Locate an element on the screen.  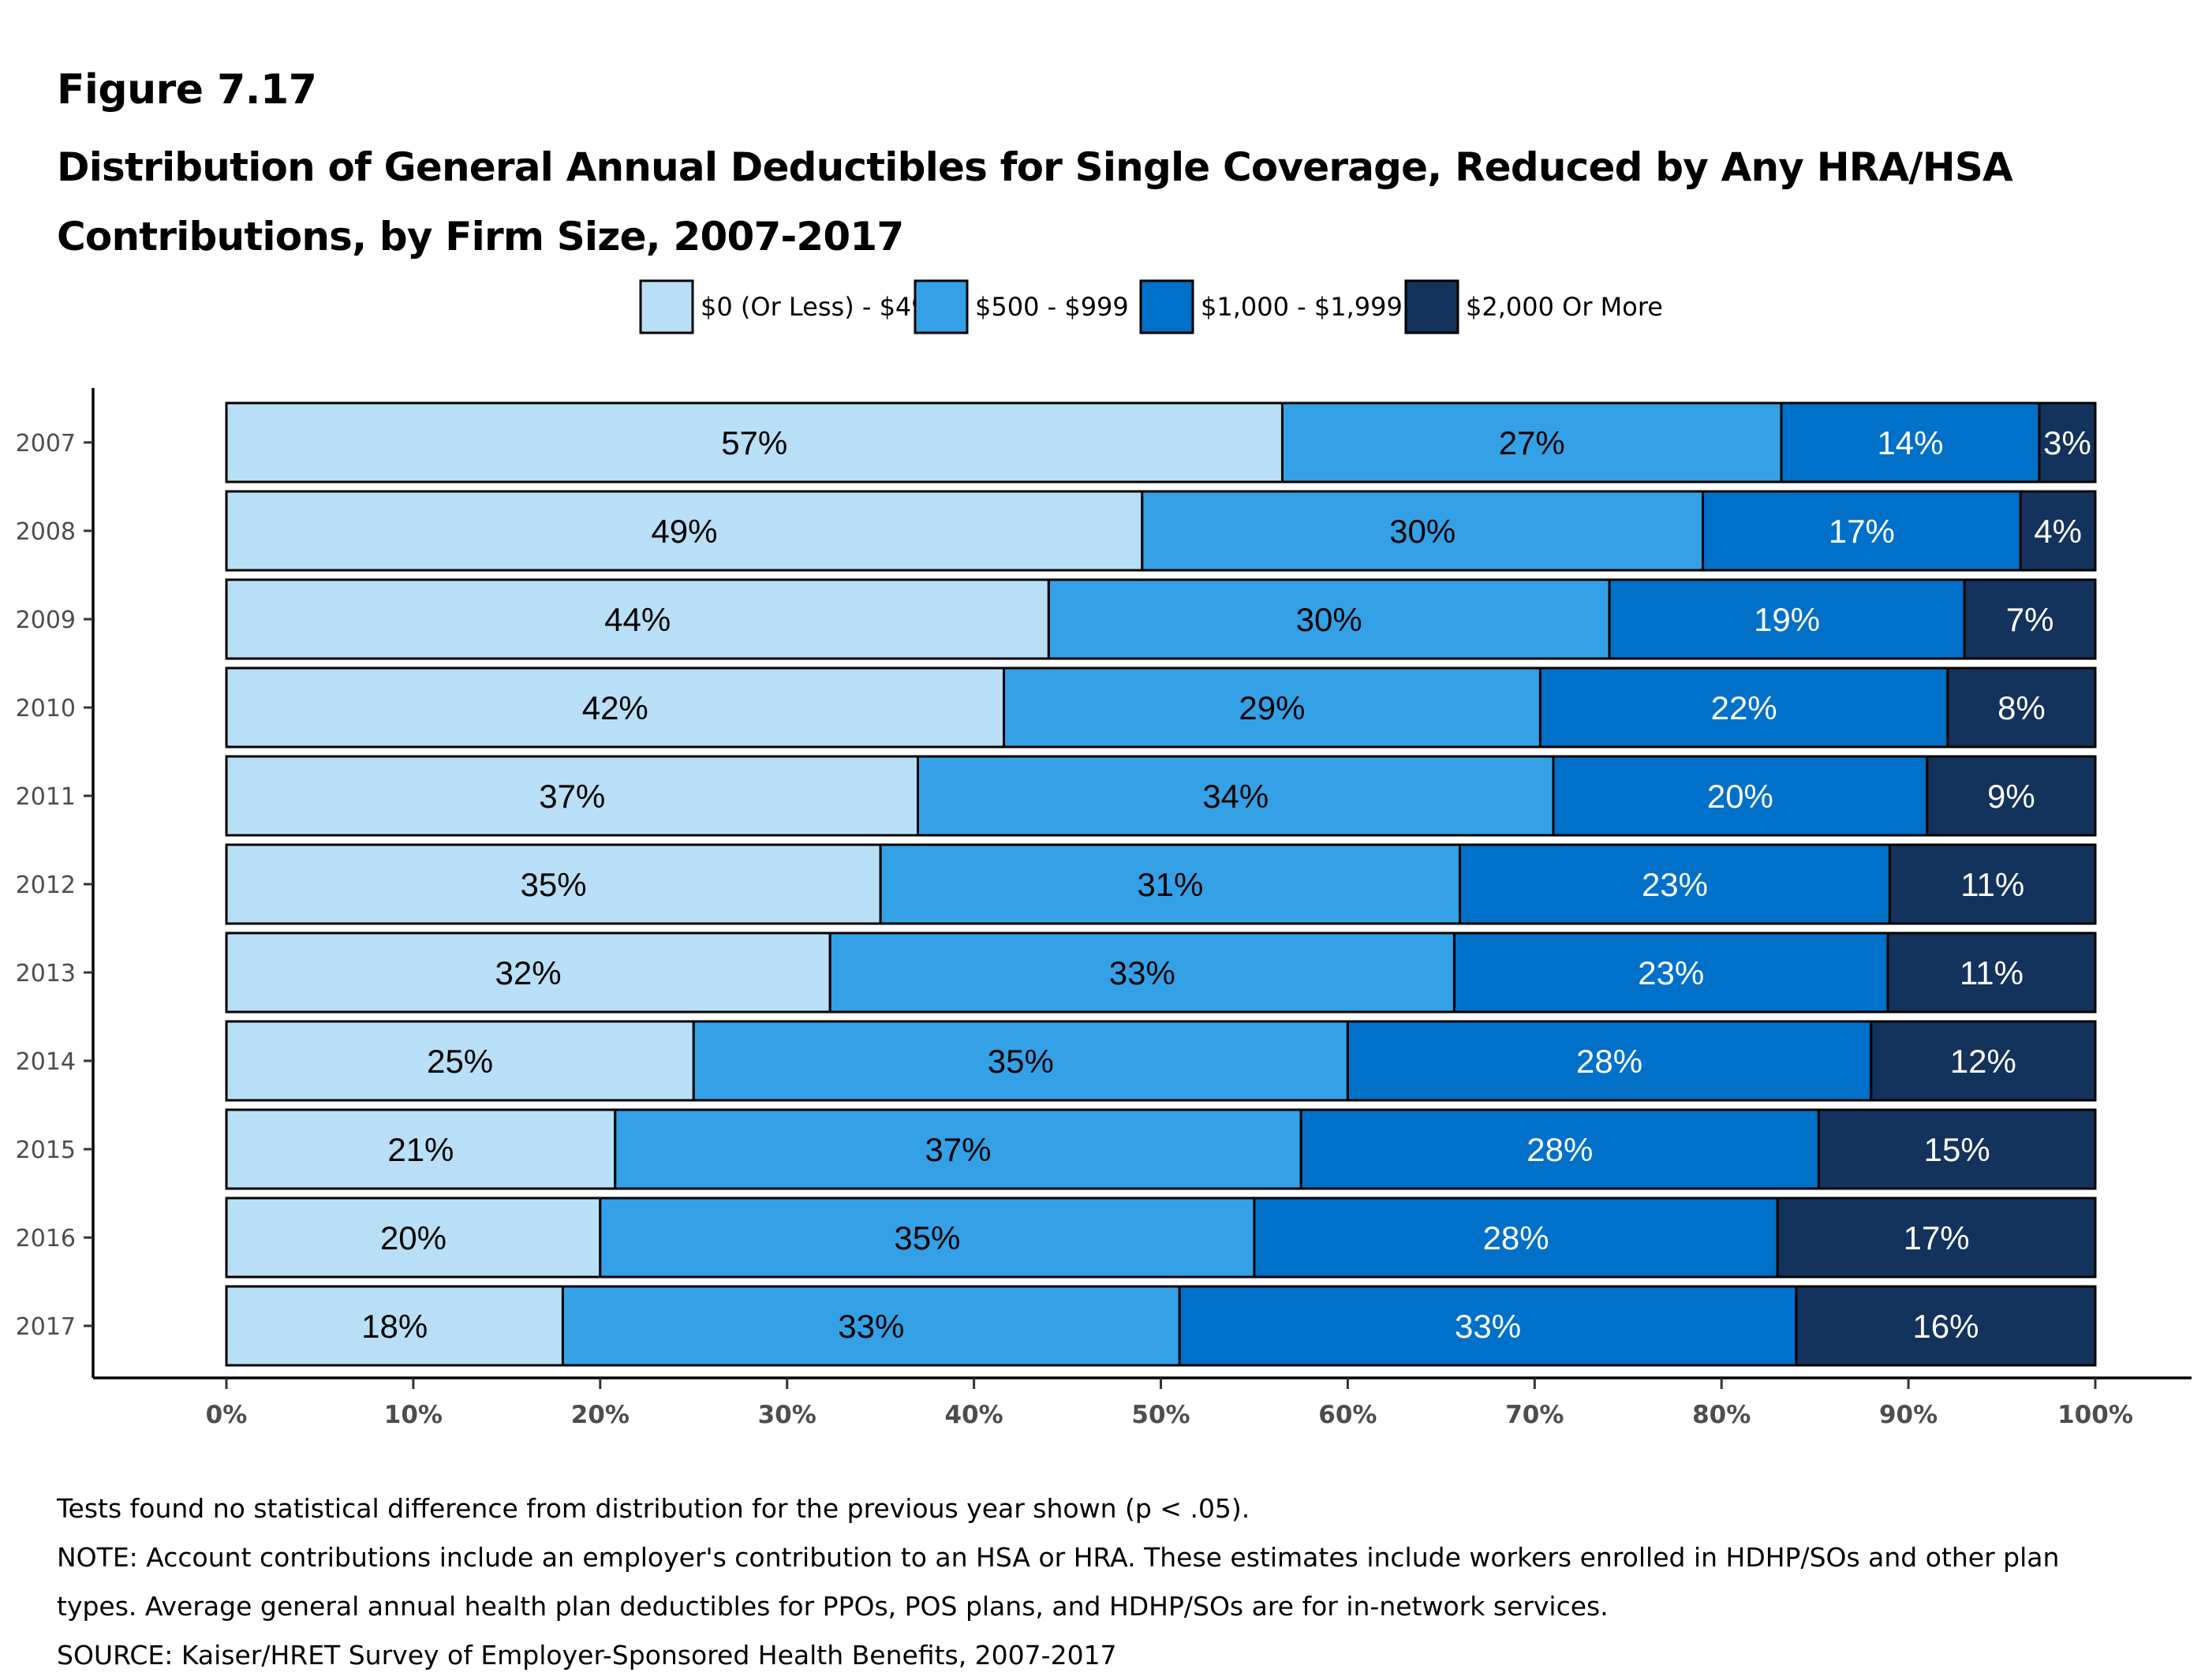
bar-2010-2-000-or-more is located at coordinates (2021, 707).